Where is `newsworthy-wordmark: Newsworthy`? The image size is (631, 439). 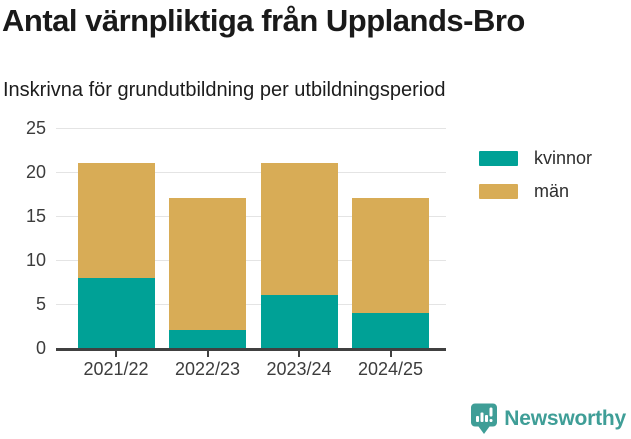 newsworthy-wordmark: Newsworthy is located at coordinates (565, 418).